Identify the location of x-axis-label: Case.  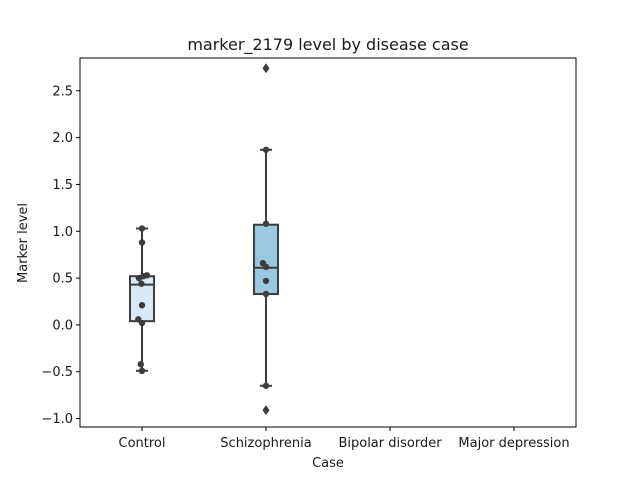
(328, 463).